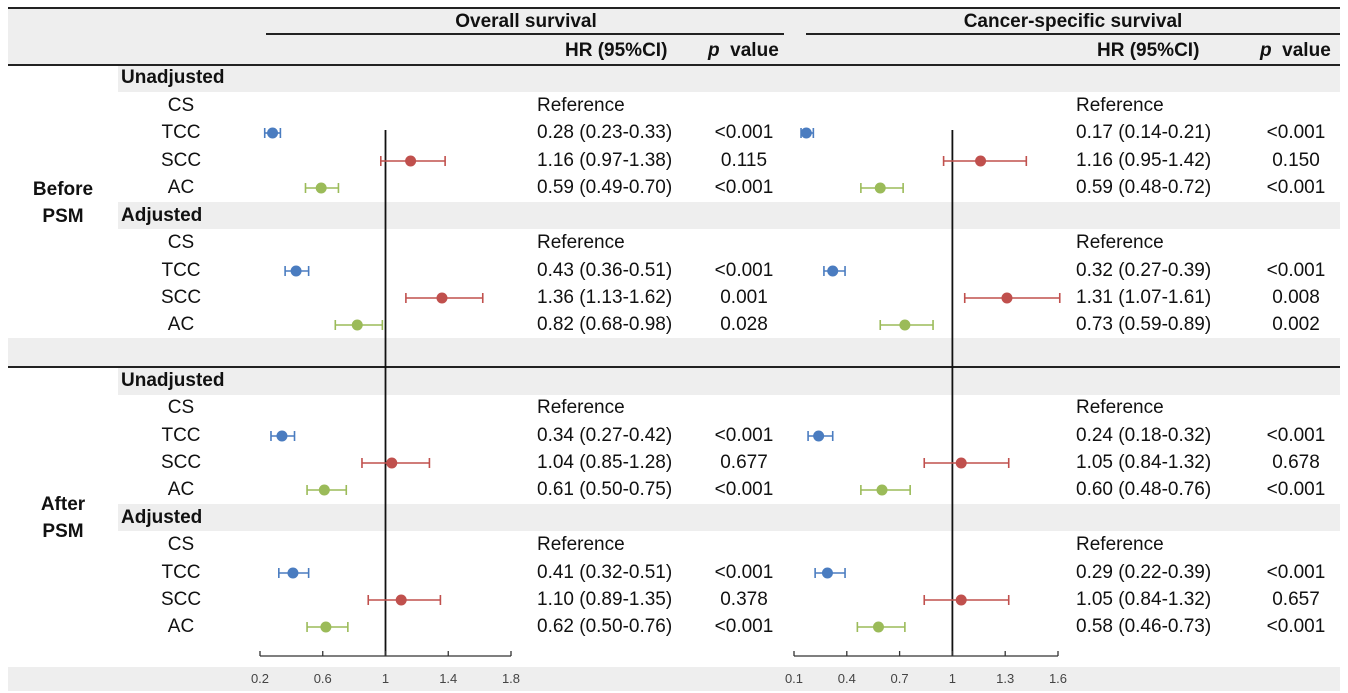 Image resolution: width=1348 pixels, height=693 pixels. What do you see at coordinates (260, 678) in the screenshot?
I see `x-tick-label: 0.2` at bounding box center [260, 678].